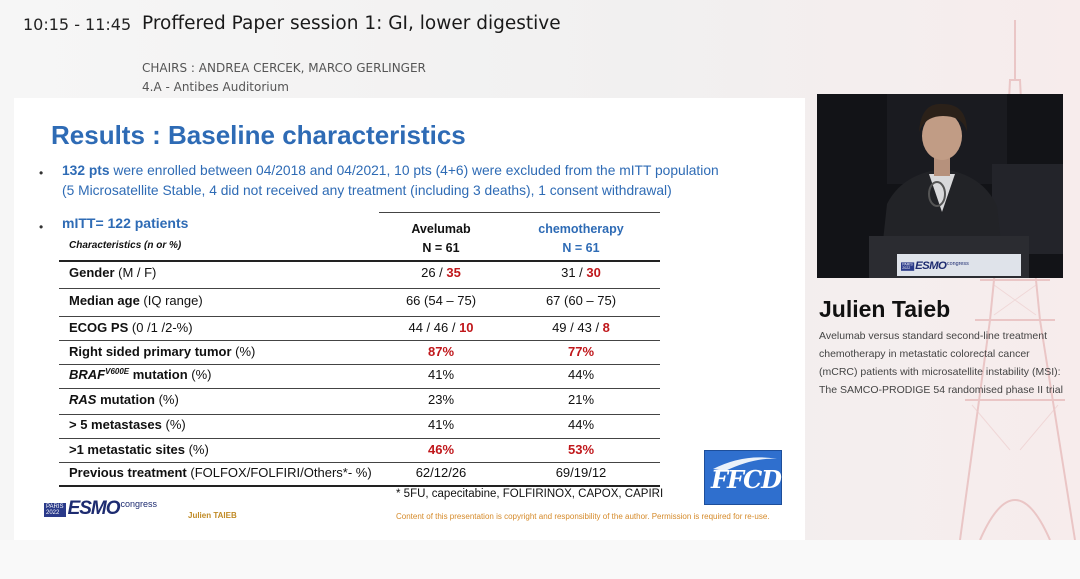 The image size is (1080, 579). I want to click on cell-highlight: 53%, so click(581, 449).